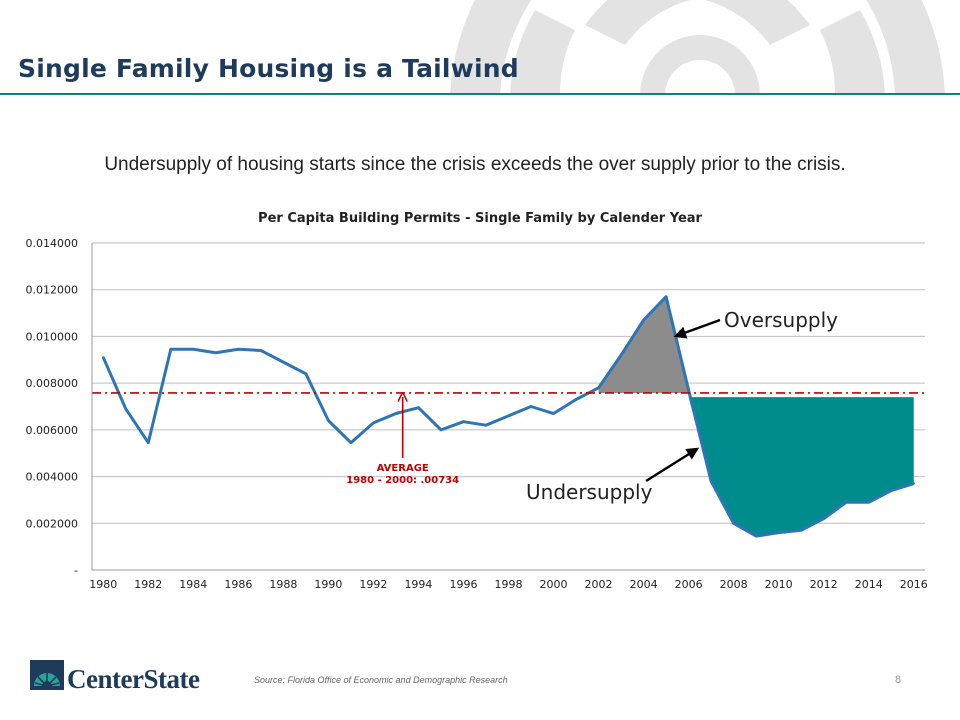 This screenshot has height=720, width=960. I want to click on average-label-line2: 1980 - 2000: .00734, so click(402, 480).